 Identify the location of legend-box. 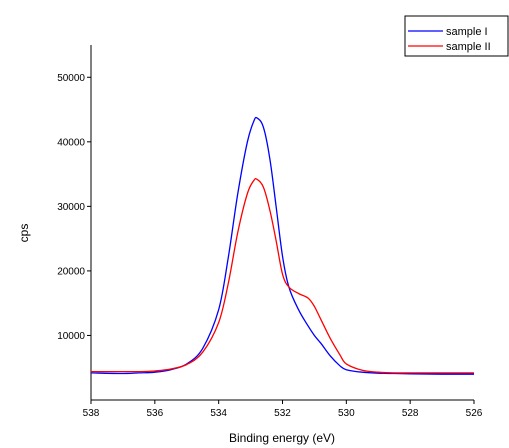
(456, 36).